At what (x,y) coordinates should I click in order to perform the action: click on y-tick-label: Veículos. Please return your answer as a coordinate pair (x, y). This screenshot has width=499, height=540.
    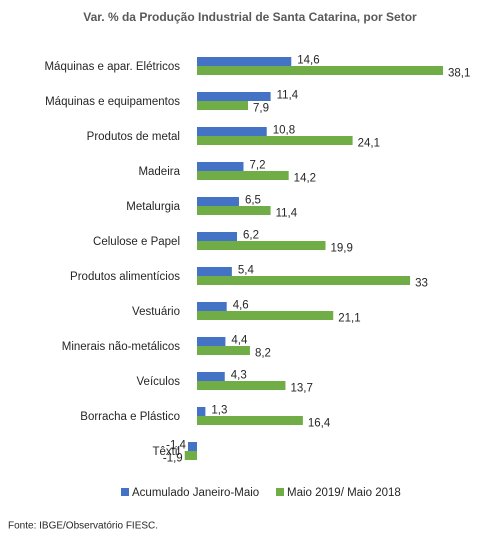
    Looking at the image, I should click on (159, 382).